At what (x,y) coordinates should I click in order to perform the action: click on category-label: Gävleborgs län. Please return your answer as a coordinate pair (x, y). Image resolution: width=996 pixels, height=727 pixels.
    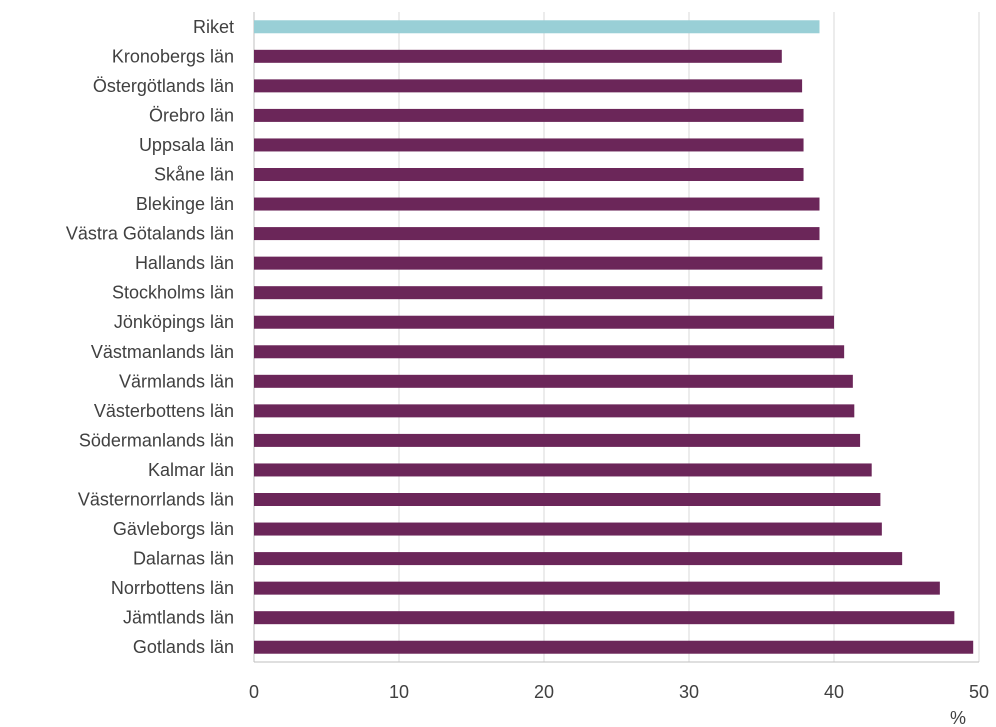
    Looking at the image, I should click on (173, 529).